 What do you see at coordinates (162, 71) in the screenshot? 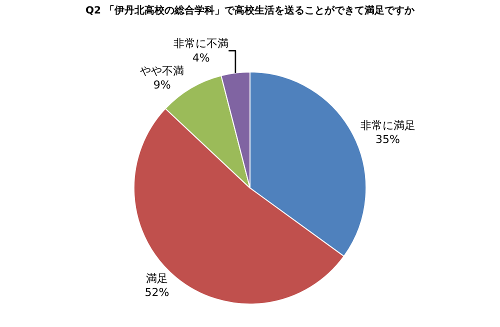
I see `slice-label: やや不満` at bounding box center [162, 71].